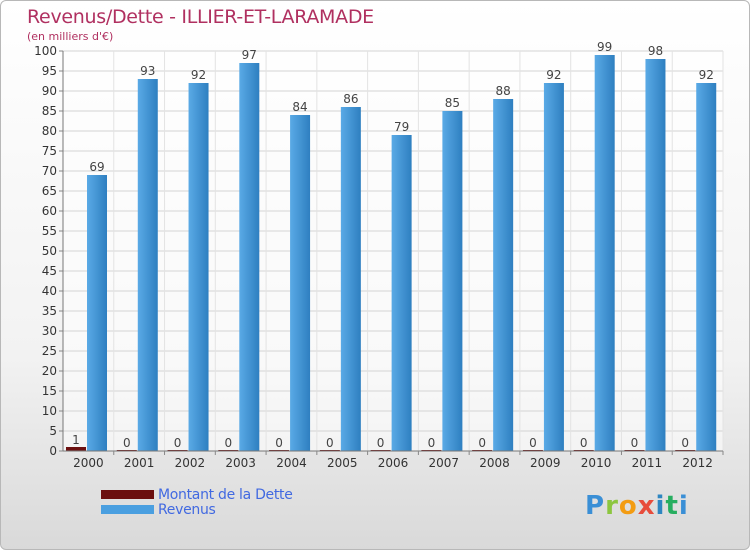 The width and height of the screenshot is (750, 550). What do you see at coordinates (545, 463) in the screenshot?
I see `x-tick-label: 2009` at bounding box center [545, 463].